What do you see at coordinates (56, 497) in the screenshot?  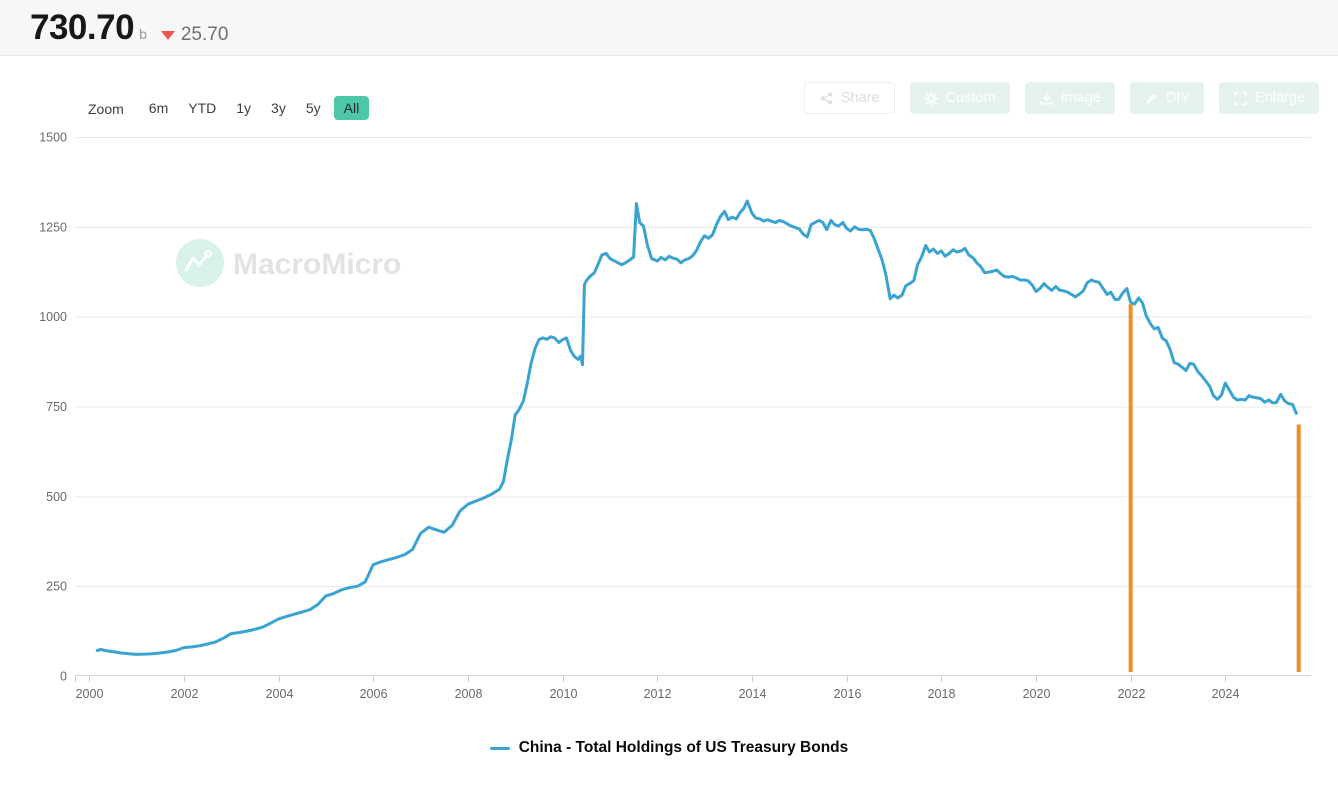 I see `y-axis-label: 500` at bounding box center [56, 497].